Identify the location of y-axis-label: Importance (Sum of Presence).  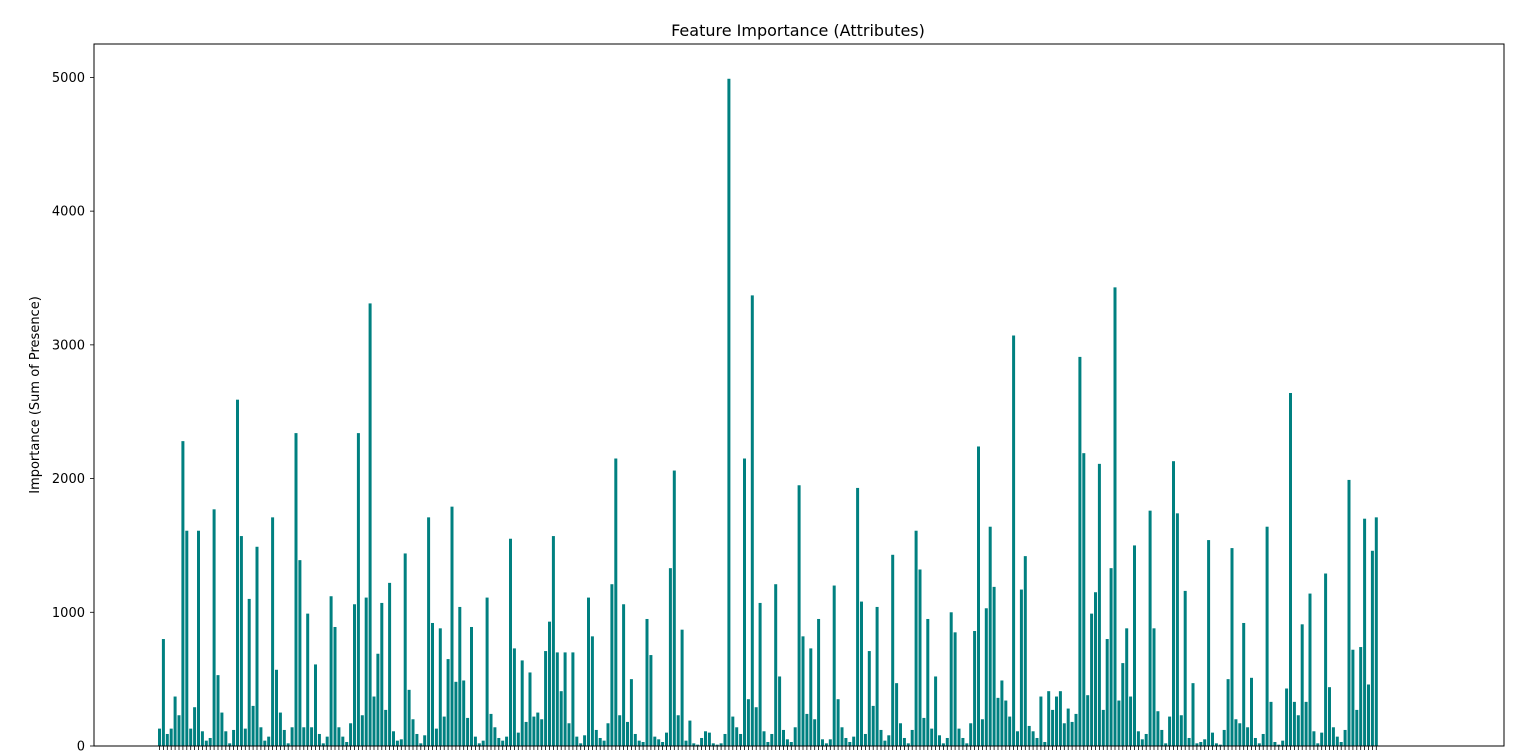
(35, 395).